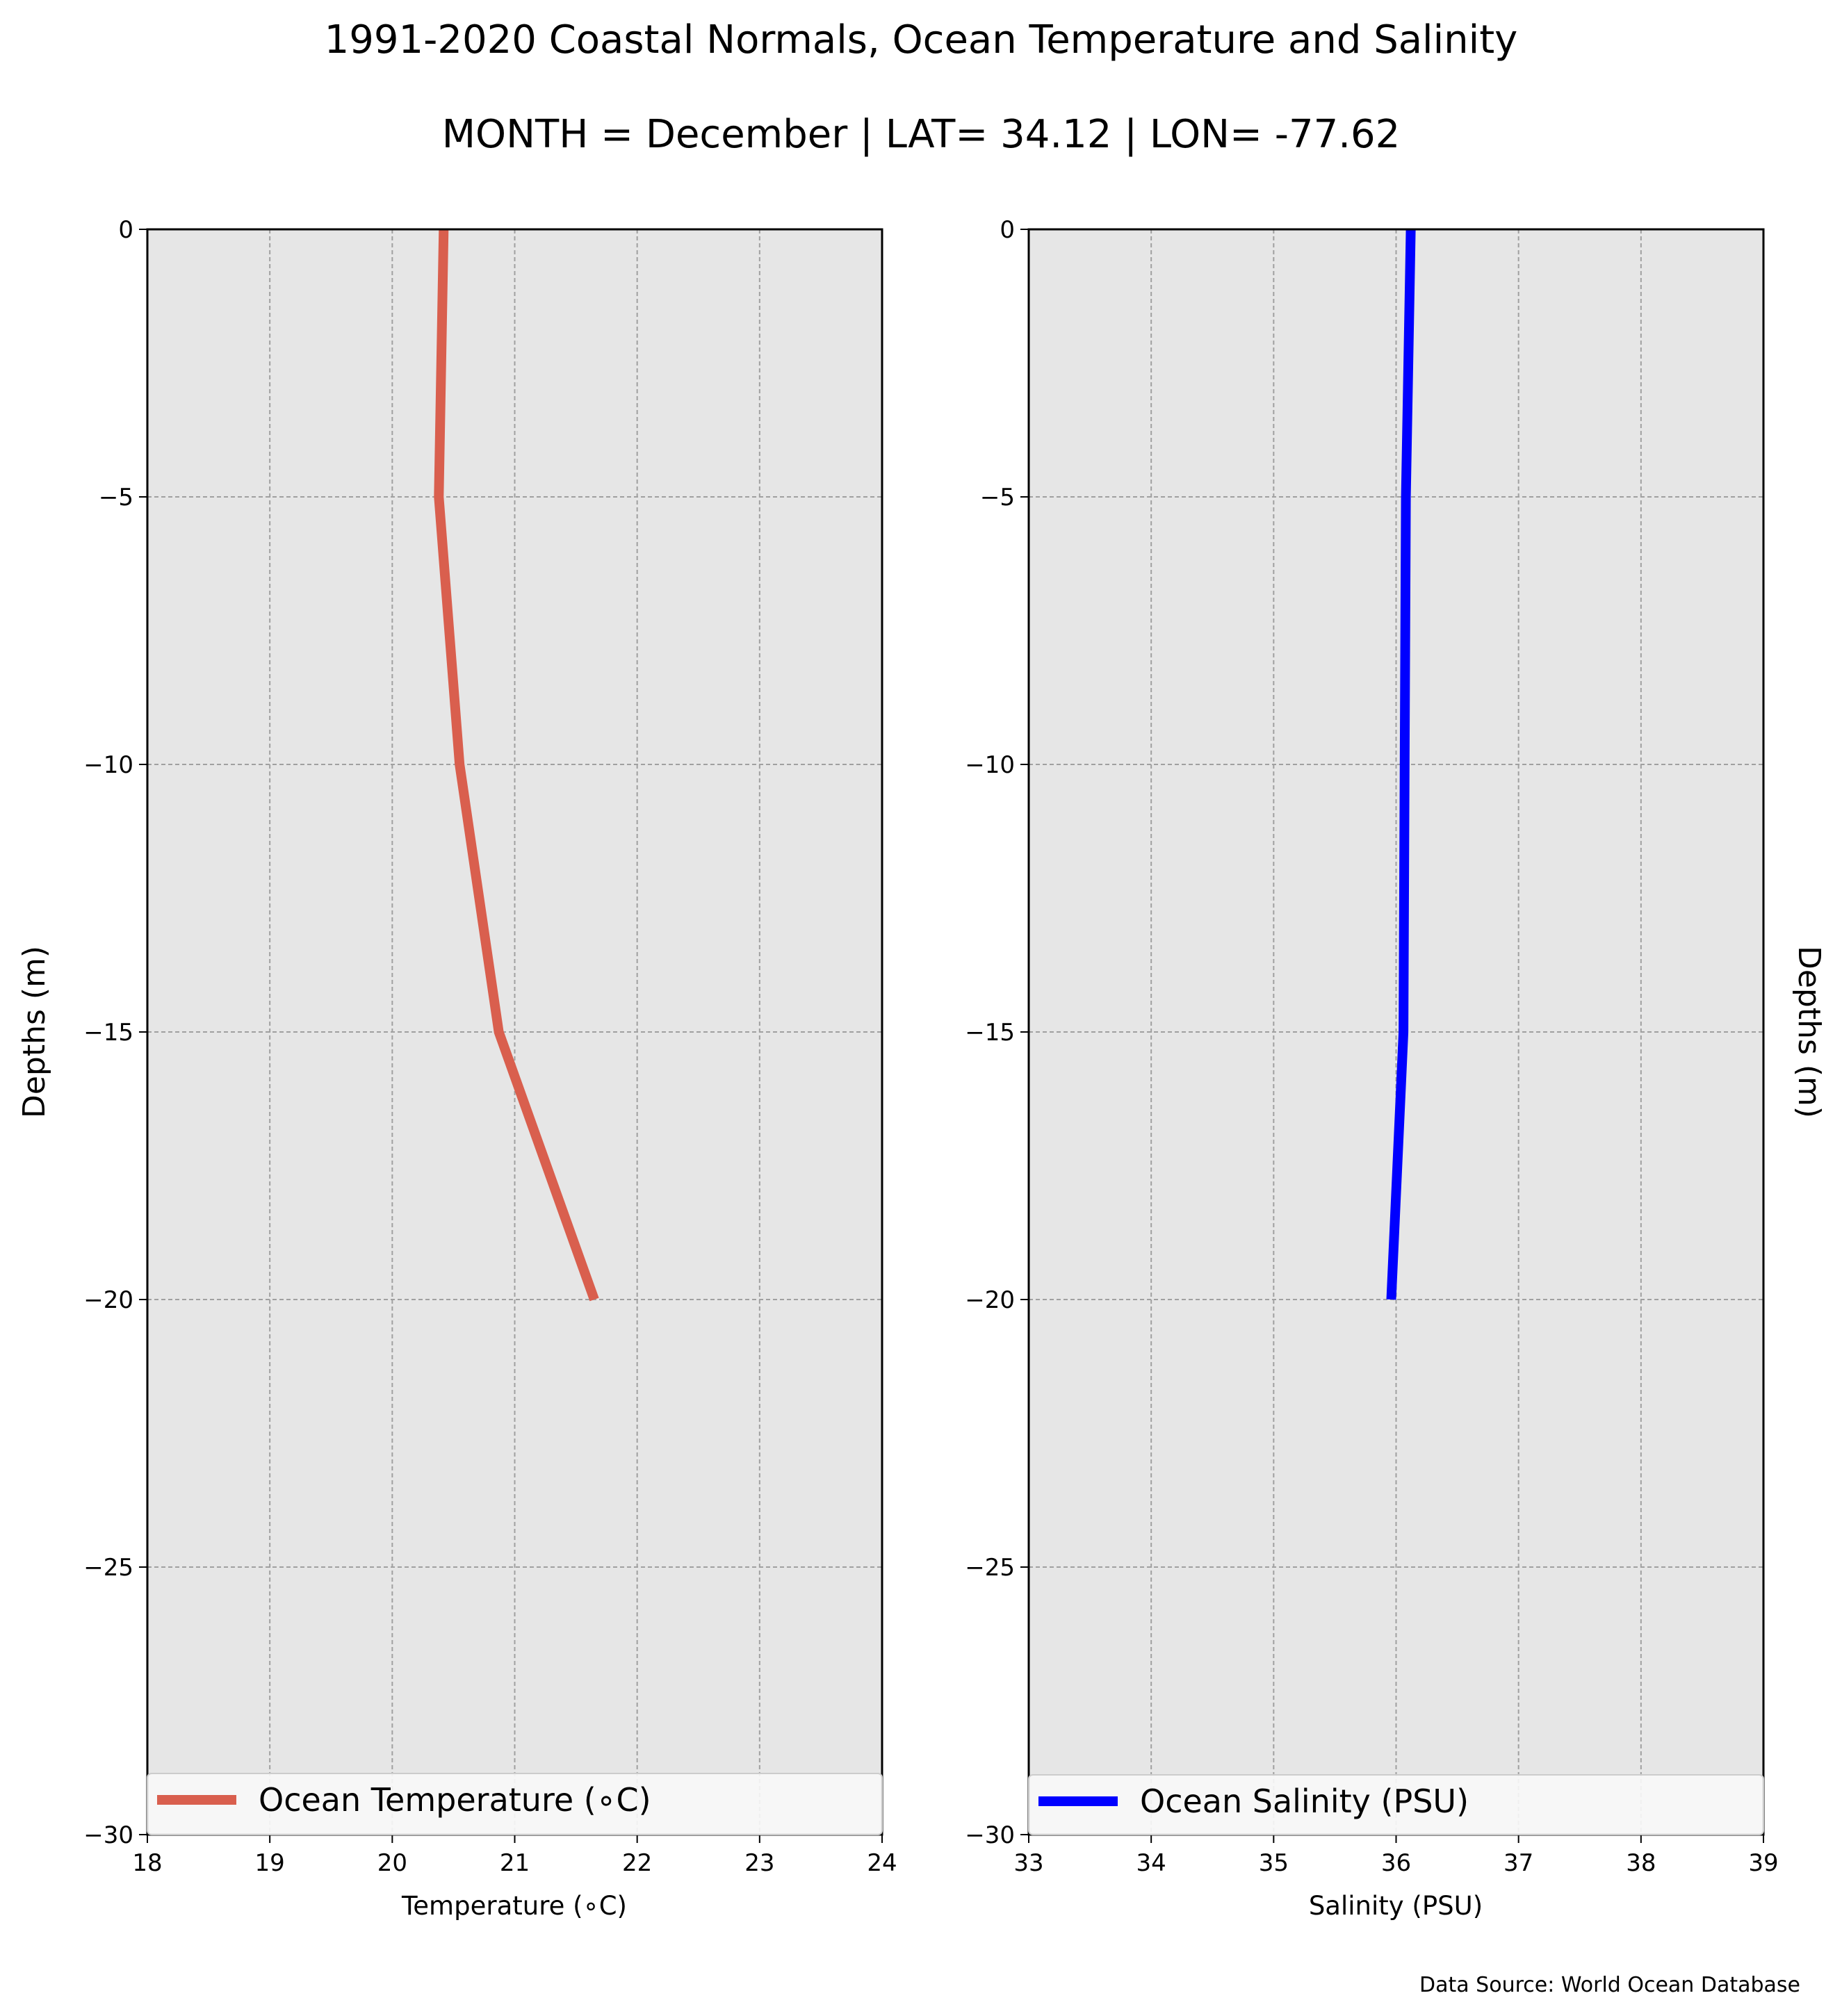  I want to click on salinity-y-tick-label: −25, so click(990, 1568).